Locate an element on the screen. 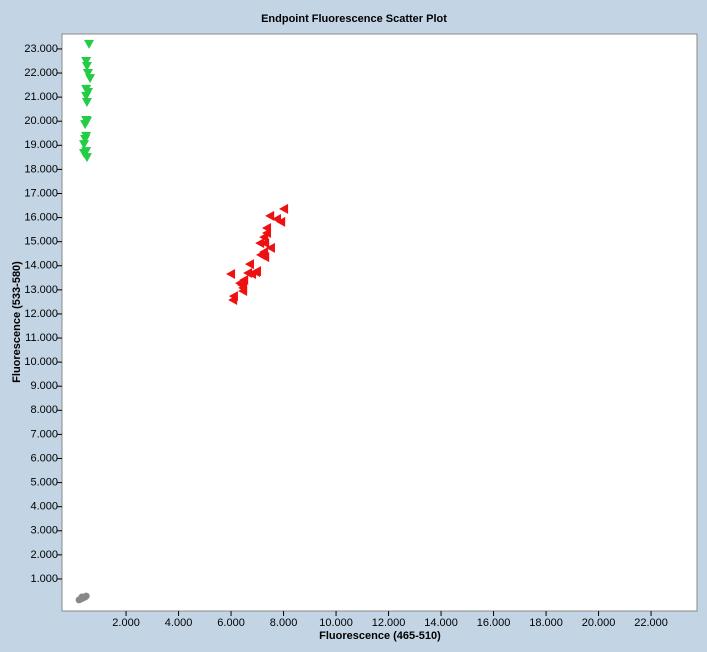  x-tick-label: 14.000 is located at coordinates (441, 623).